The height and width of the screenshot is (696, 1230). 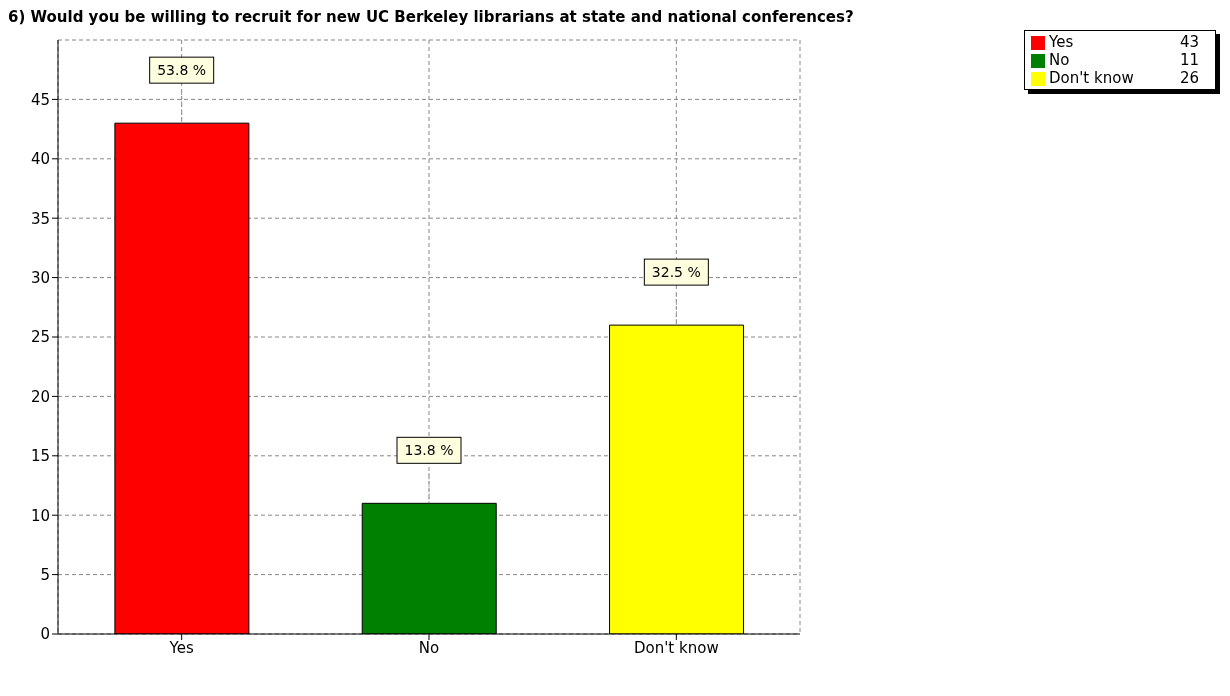 What do you see at coordinates (676, 647) in the screenshot?
I see `x-tick-label: Don't know` at bounding box center [676, 647].